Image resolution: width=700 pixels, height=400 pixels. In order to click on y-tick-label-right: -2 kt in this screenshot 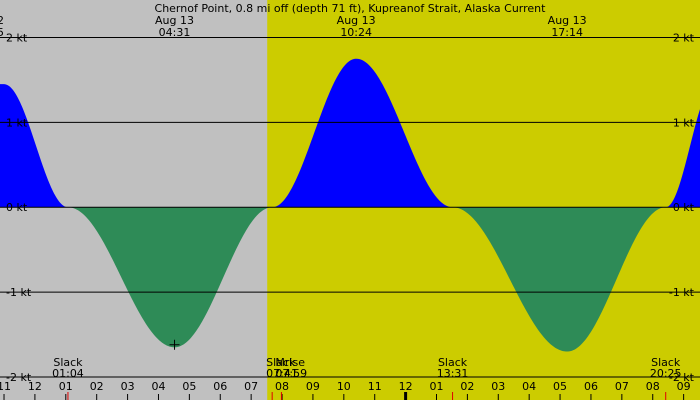, I will do `click(682, 377)`.